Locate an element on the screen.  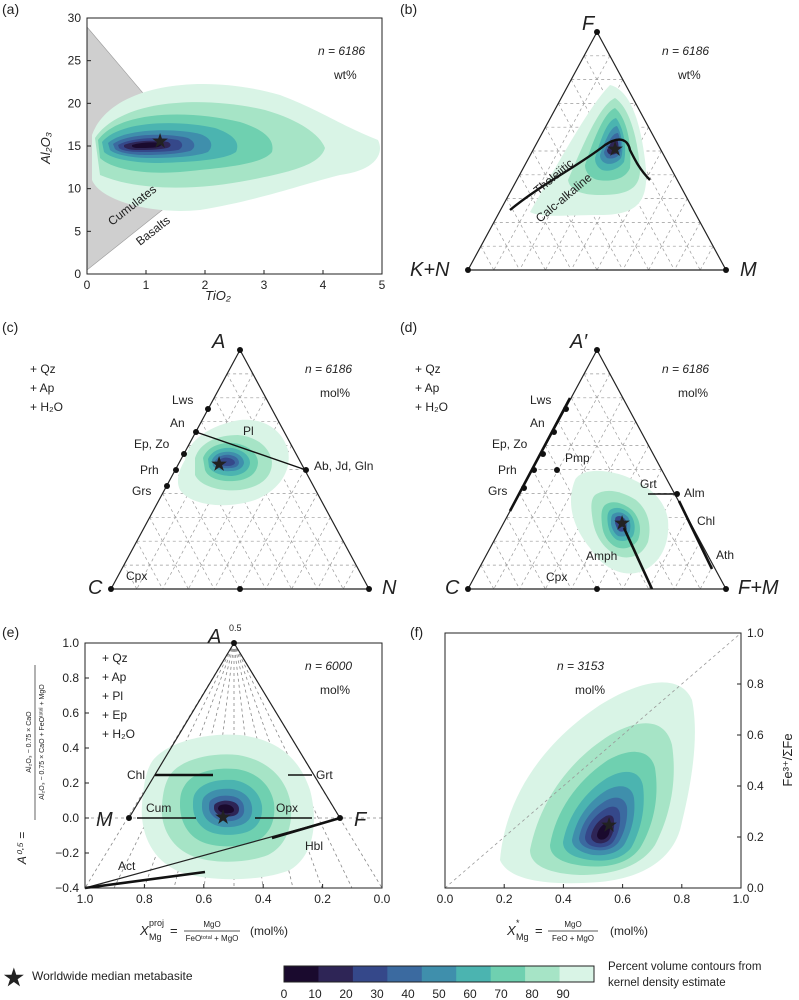
plus-d-1: + Ap is located at coordinates (427, 388).